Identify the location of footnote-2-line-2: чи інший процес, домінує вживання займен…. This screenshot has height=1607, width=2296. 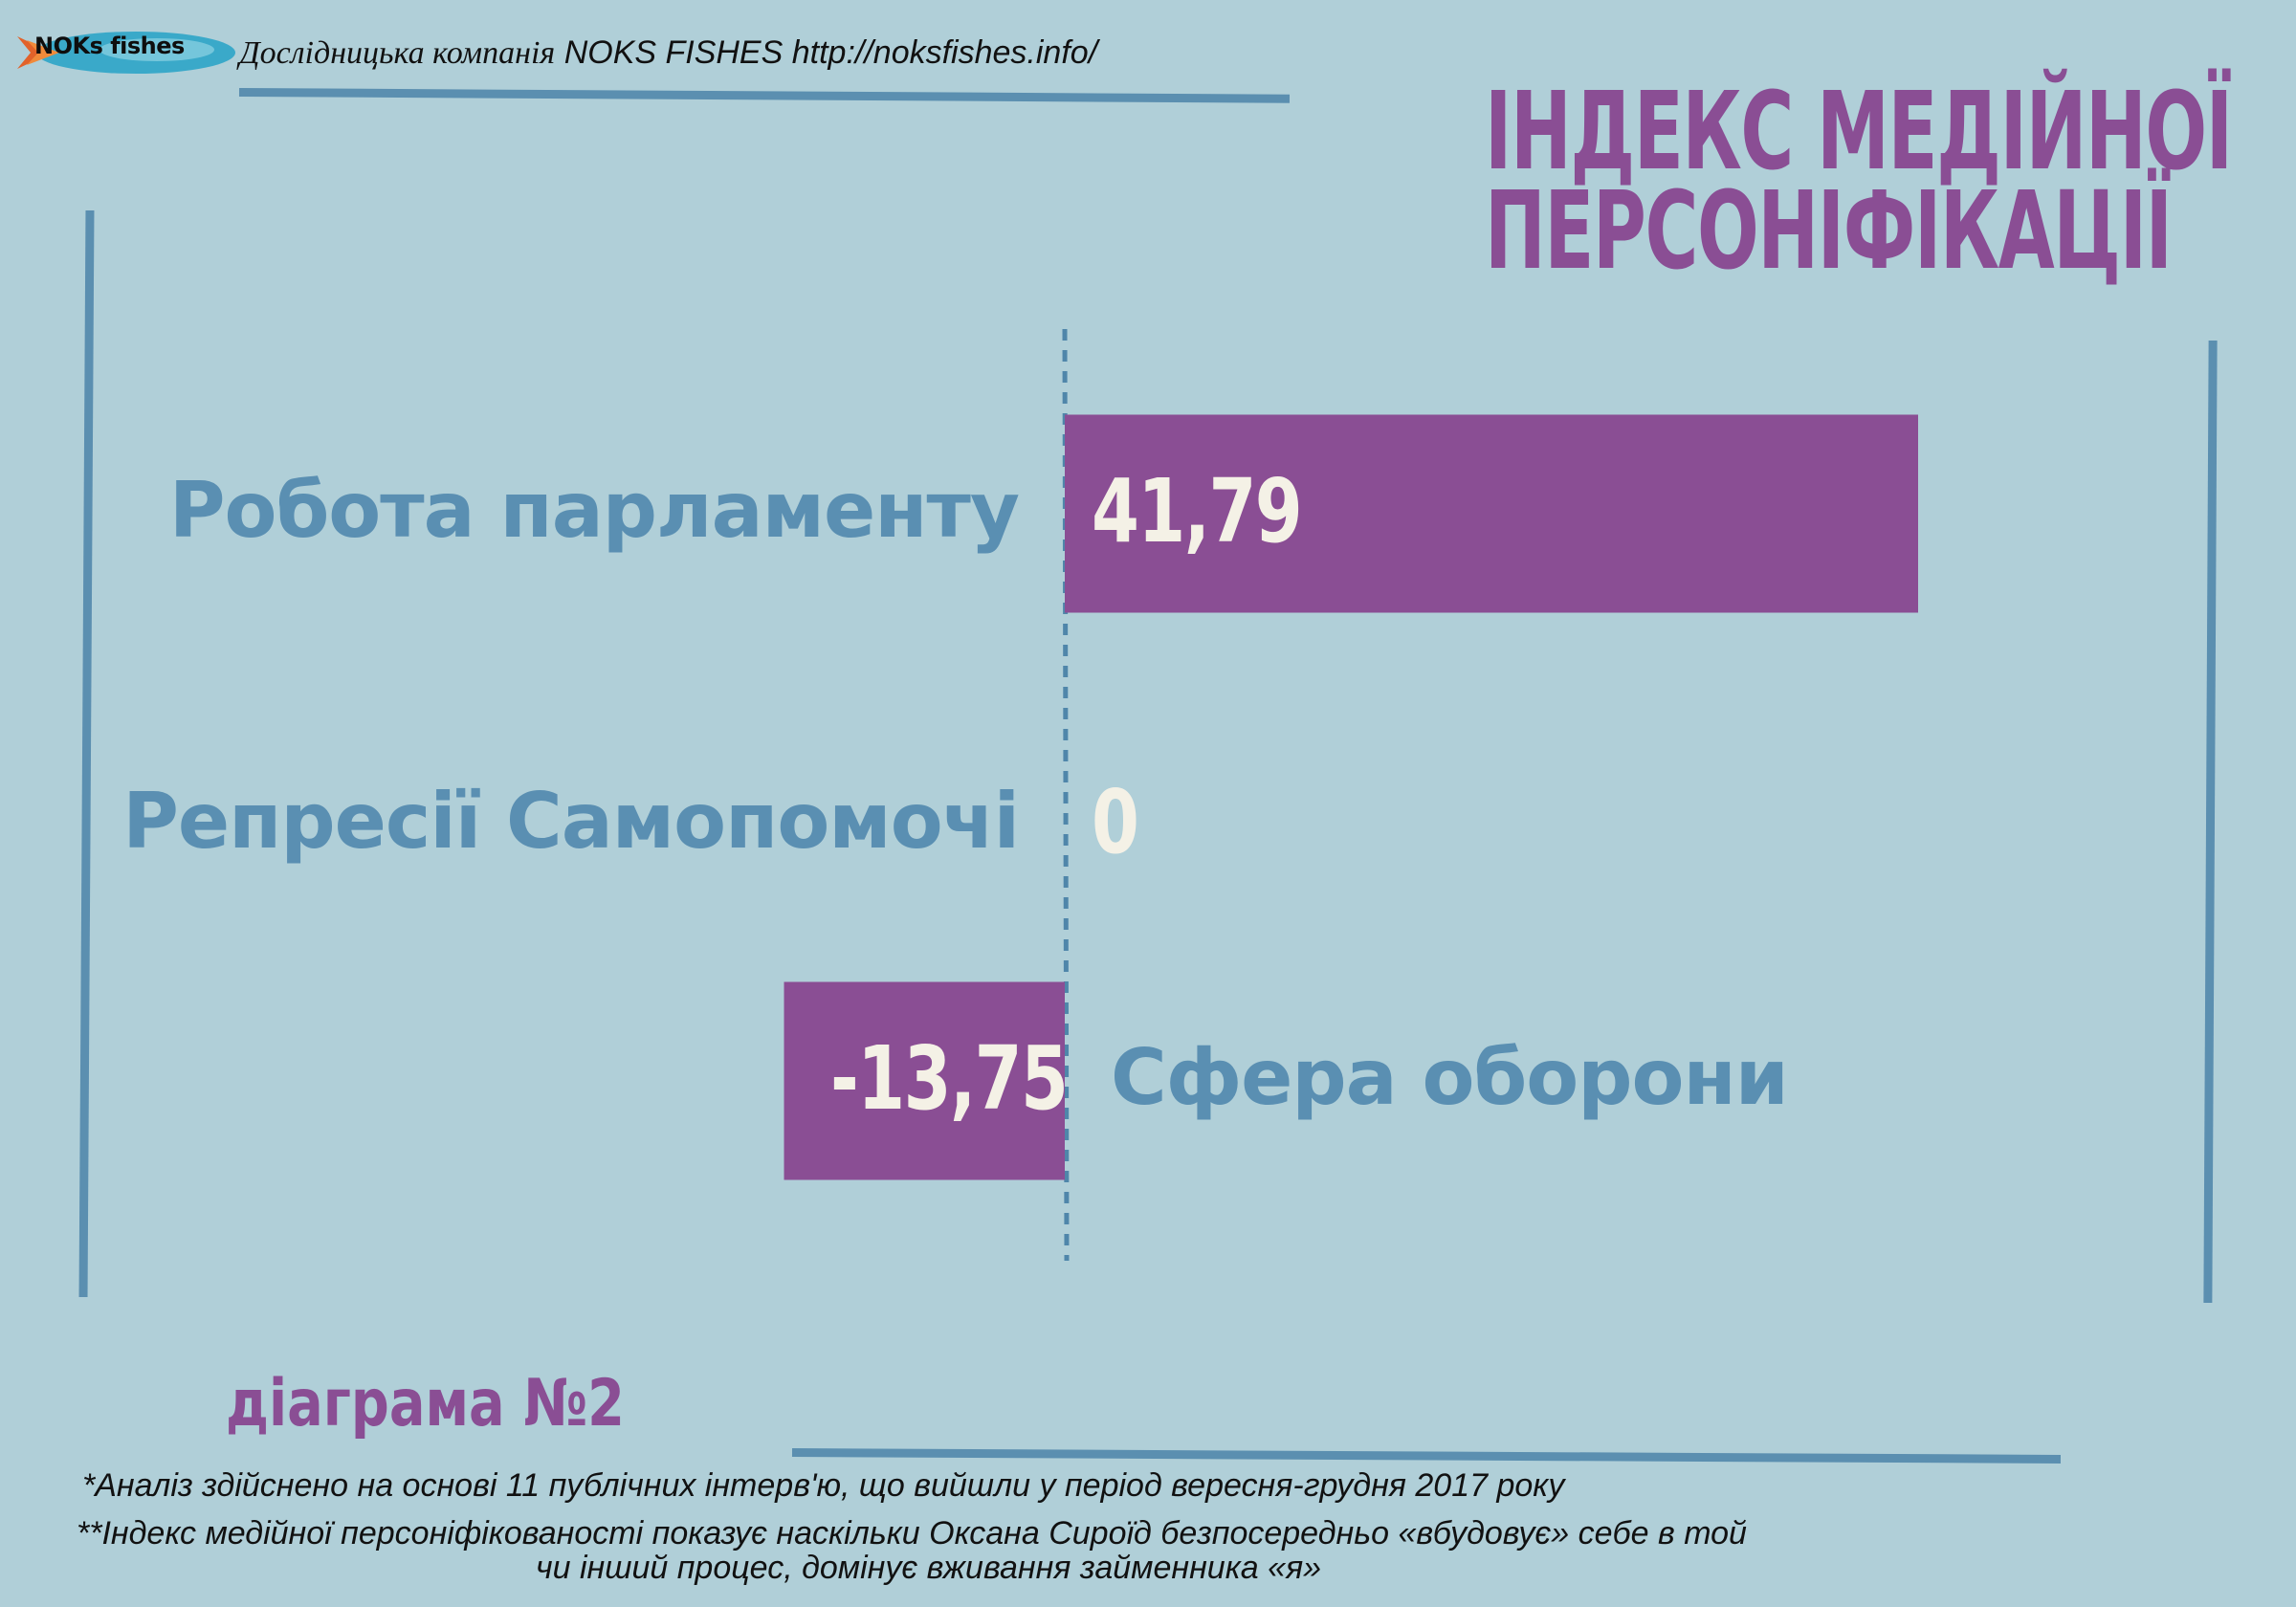
(929, 1568).